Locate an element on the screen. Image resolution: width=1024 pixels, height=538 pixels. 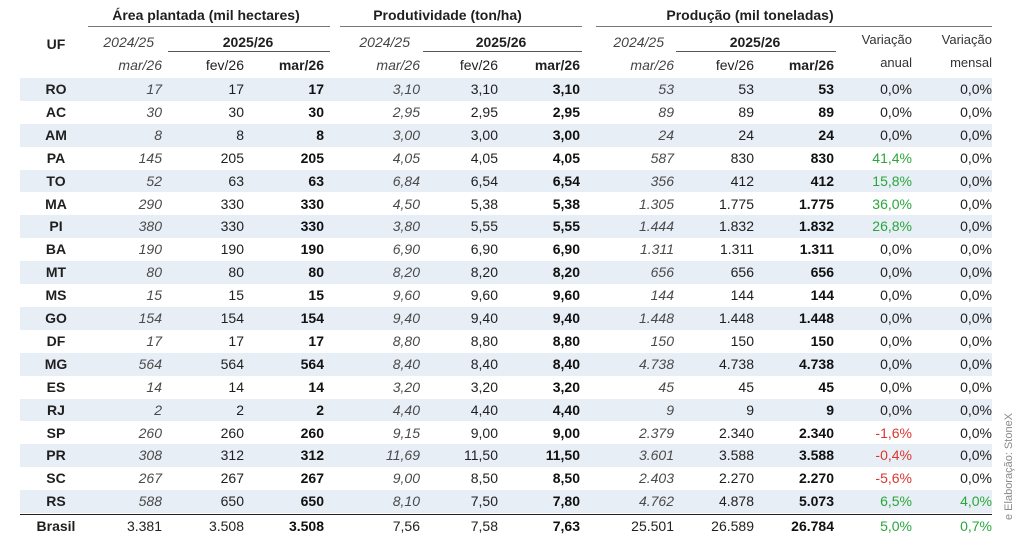
cell-afev: 260 is located at coordinates (232, 432).